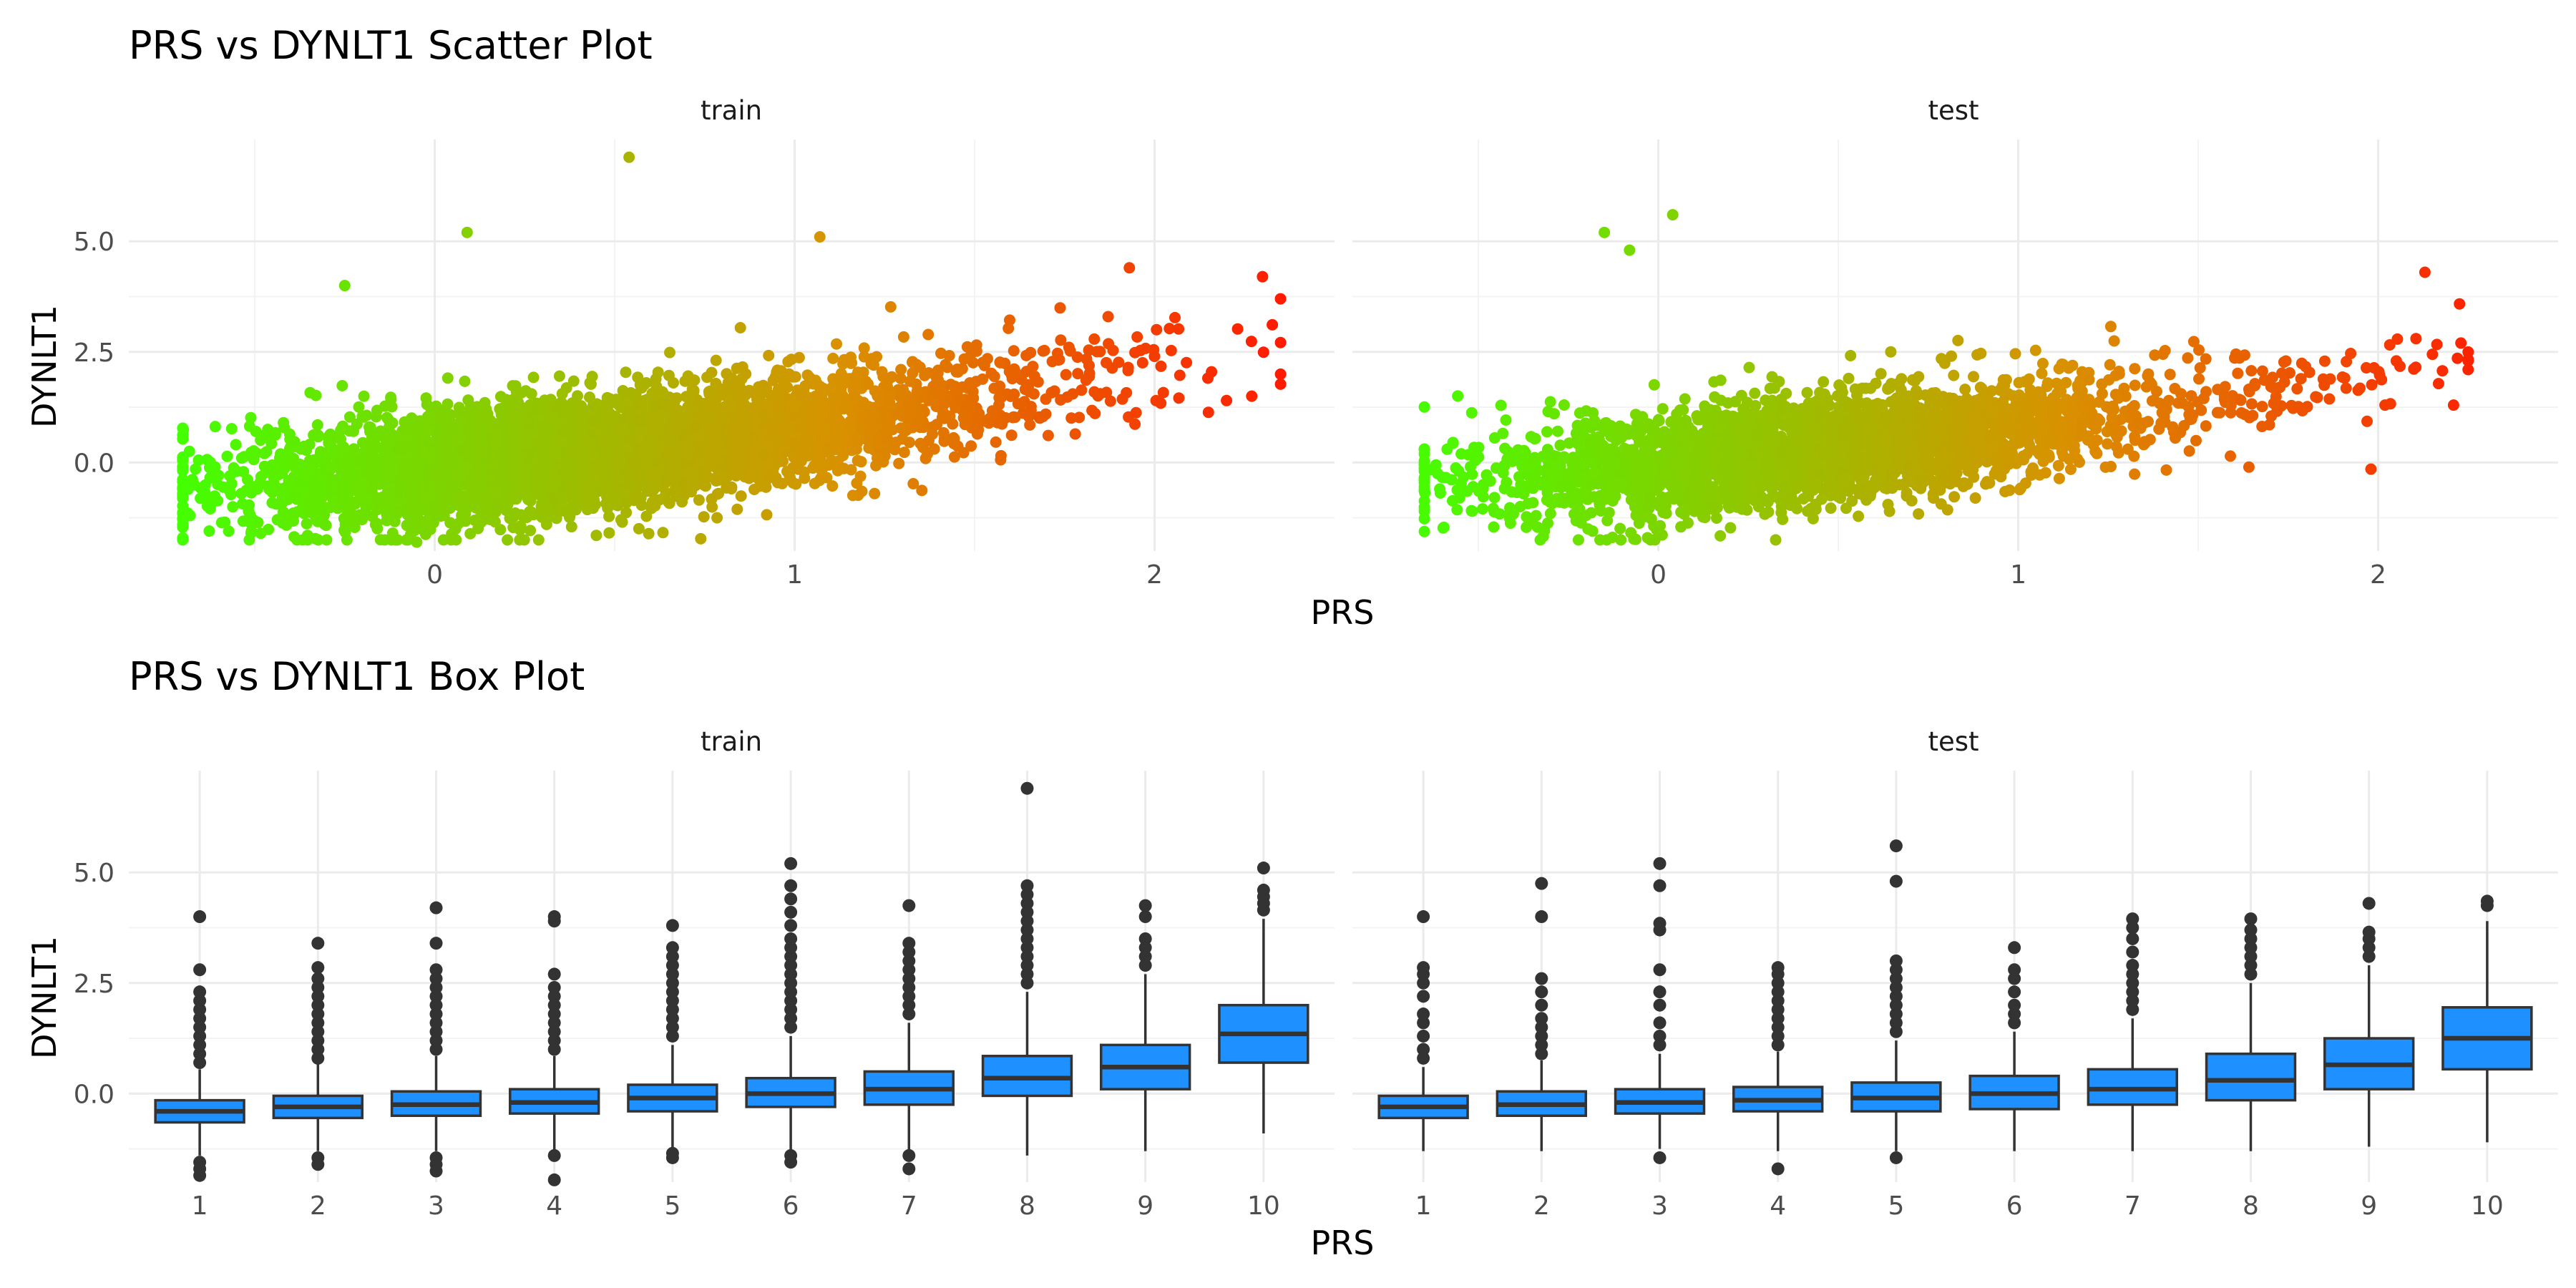 This screenshot has width=2576, height=1288. I want to click on scatter-title: PRS vs DYNLT1 Scatter Plot, so click(391, 45).